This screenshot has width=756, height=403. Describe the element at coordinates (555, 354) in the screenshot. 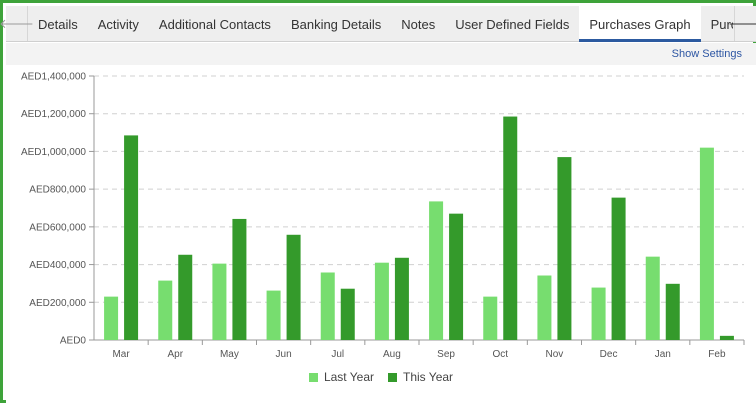

I see `x-tick-label: Nov` at that location.